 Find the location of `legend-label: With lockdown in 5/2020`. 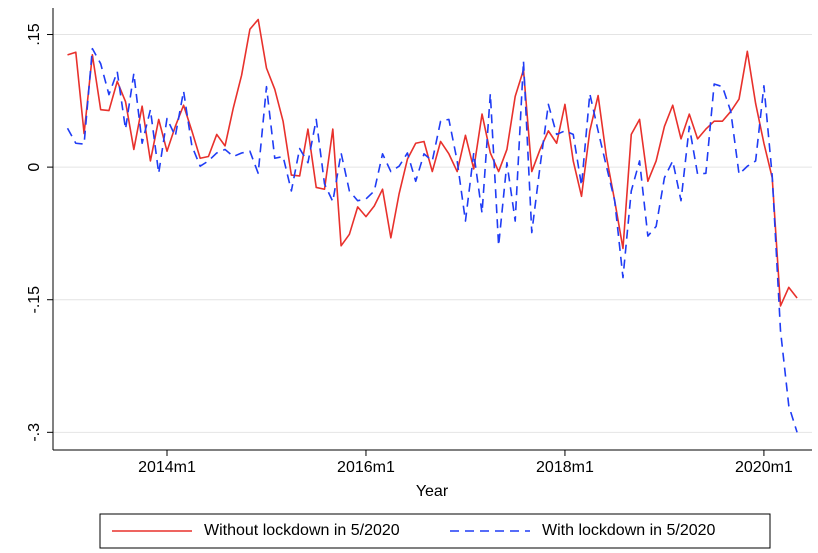

legend-label: With lockdown in 5/2020 is located at coordinates (629, 530).